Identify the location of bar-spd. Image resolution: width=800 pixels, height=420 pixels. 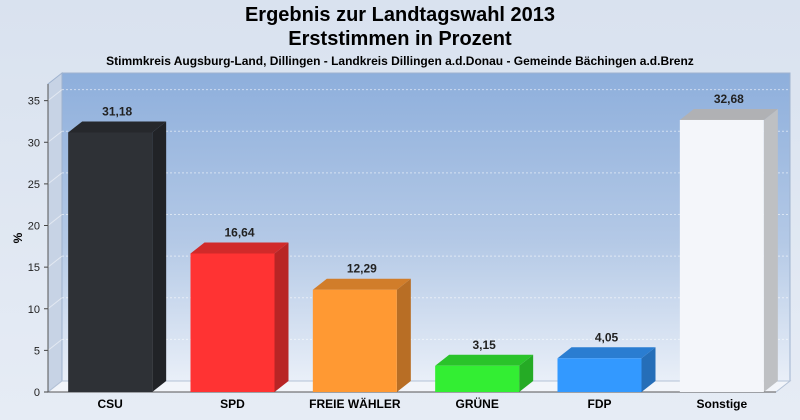
(239, 317).